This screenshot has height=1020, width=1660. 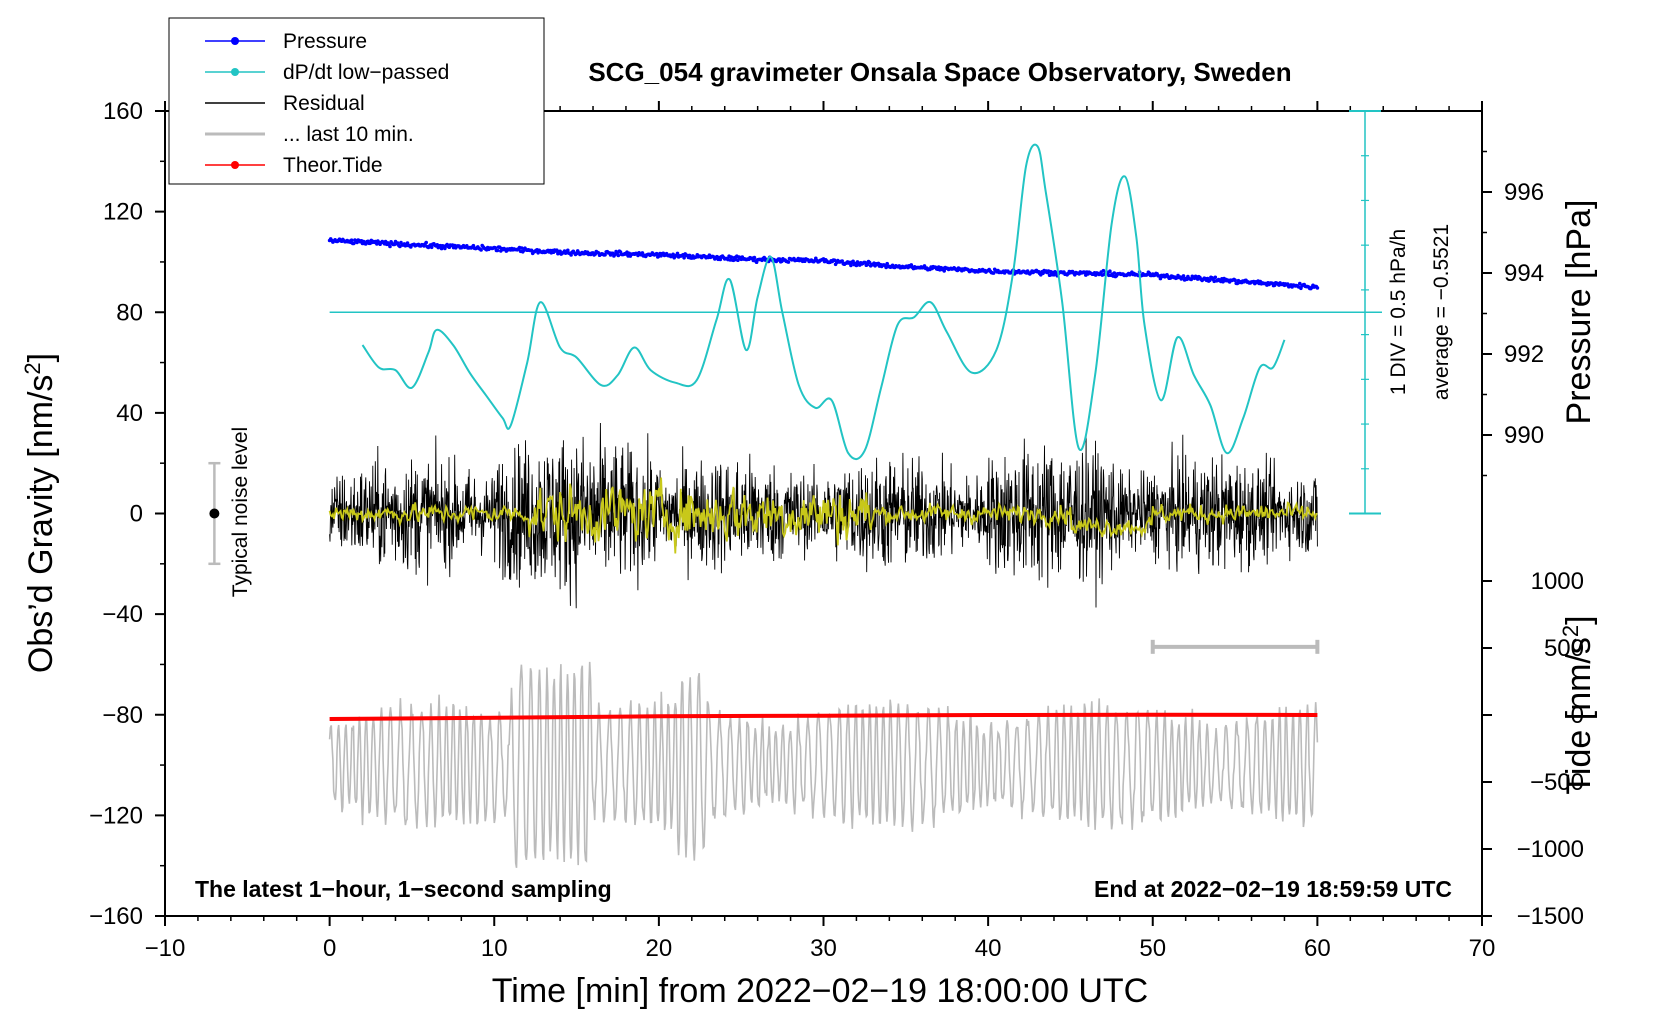 What do you see at coordinates (325, 41) in the screenshot?
I see `legend-label: Pressure` at bounding box center [325, 41].